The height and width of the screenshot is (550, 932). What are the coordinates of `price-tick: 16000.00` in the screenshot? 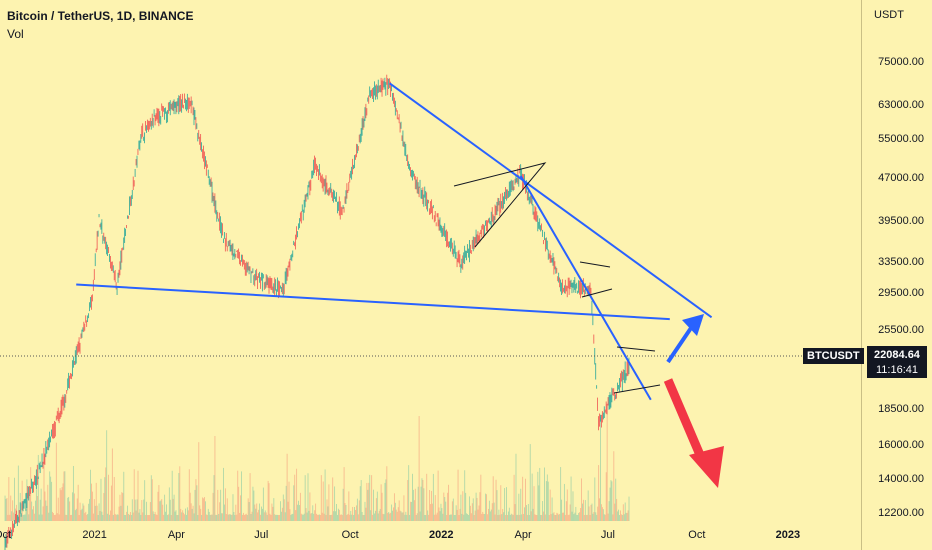 It's located at (901, 445).